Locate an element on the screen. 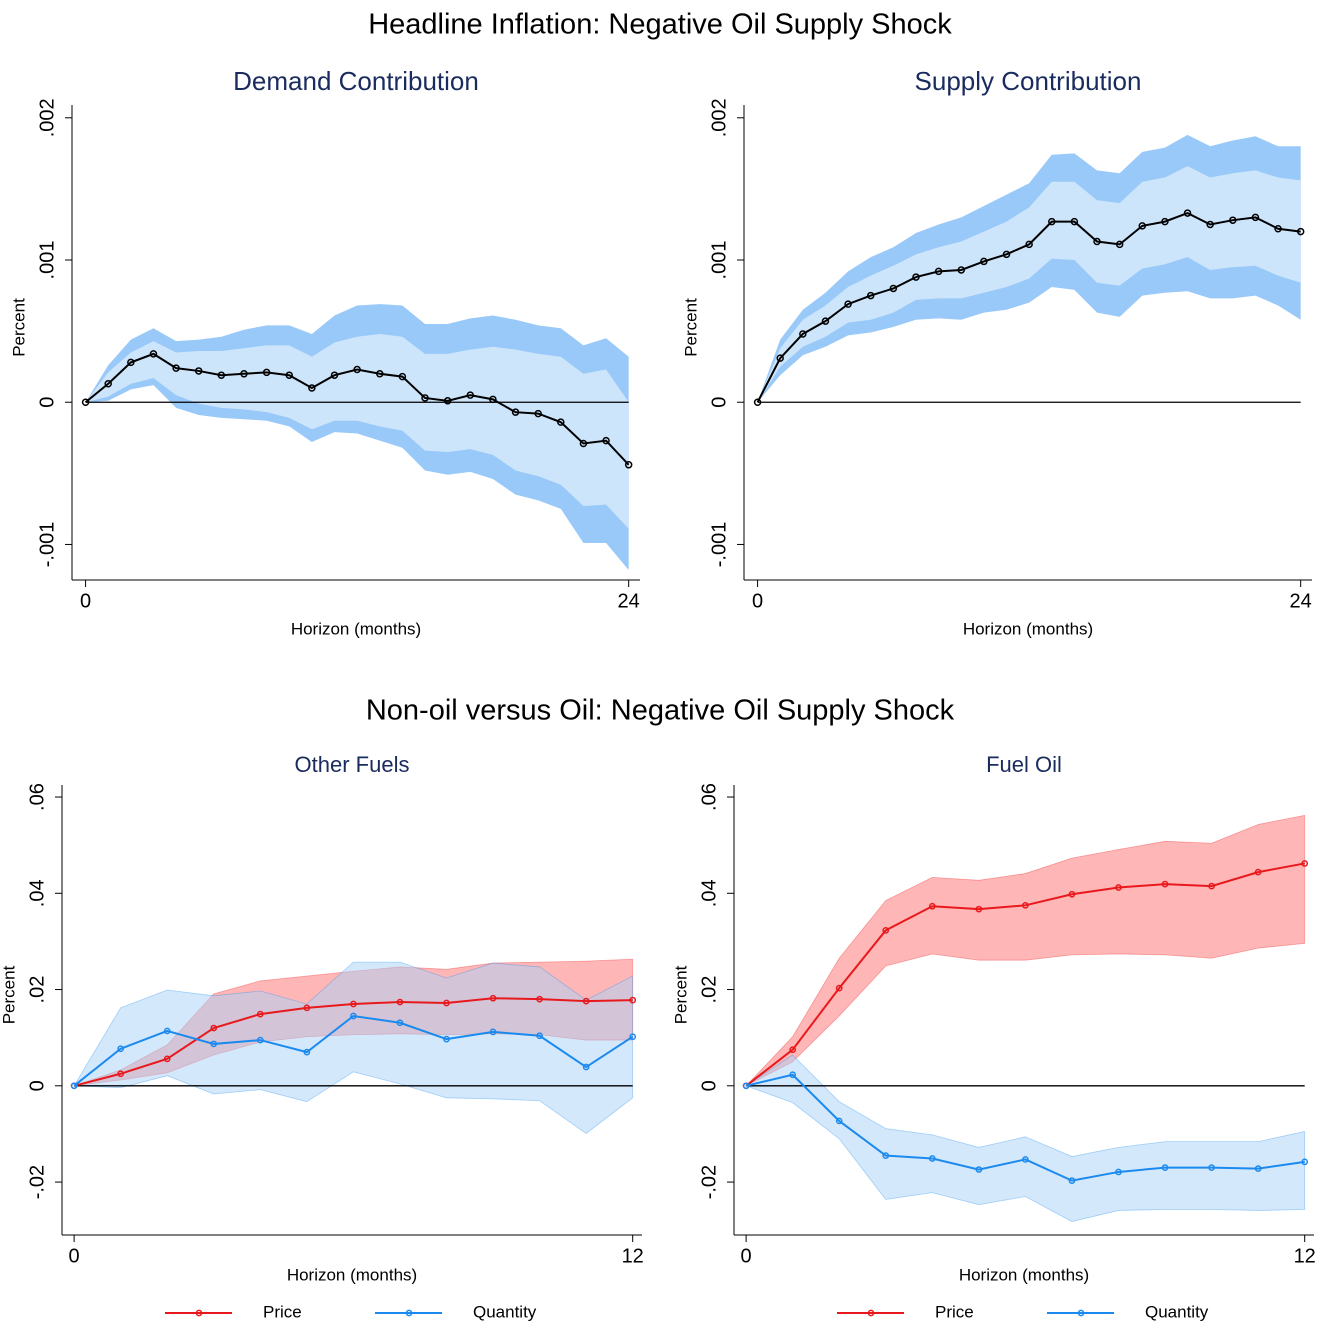  y-tick-label: .002 is located at coordinates (47, 117).